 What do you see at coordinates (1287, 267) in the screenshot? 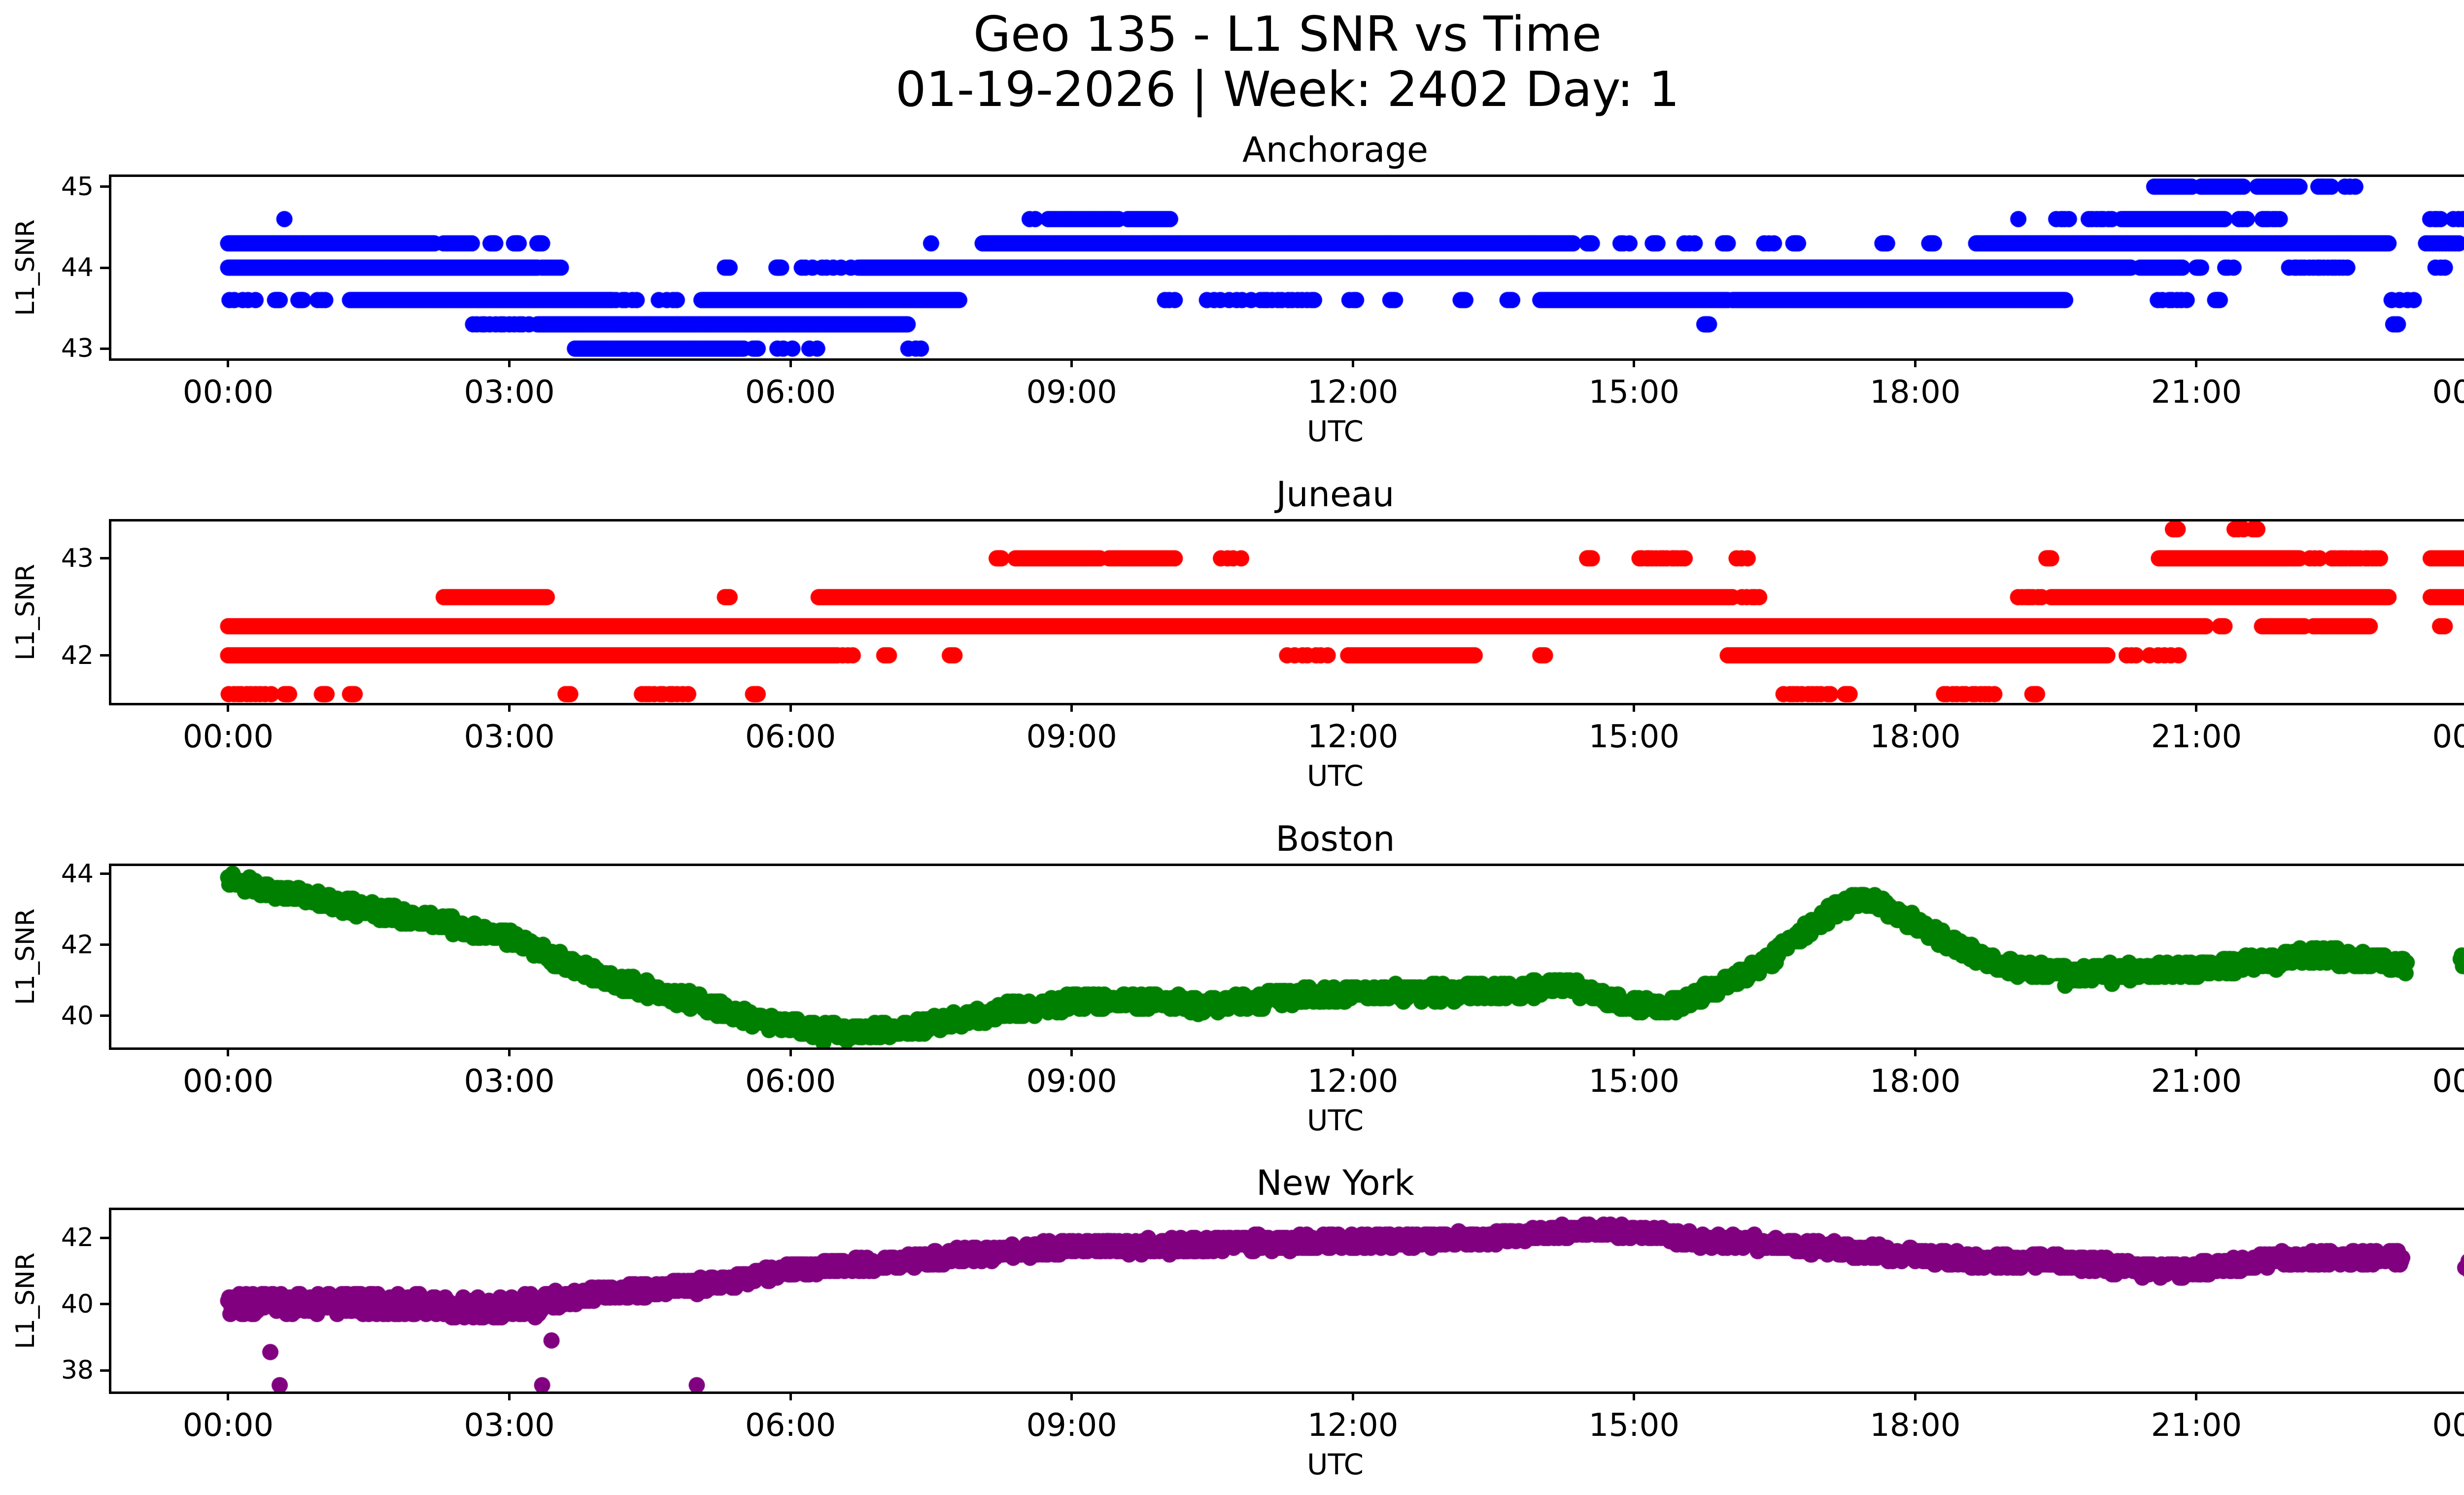
I see `anchorage-scatter-canvas` at bounding box center [1287, 267].